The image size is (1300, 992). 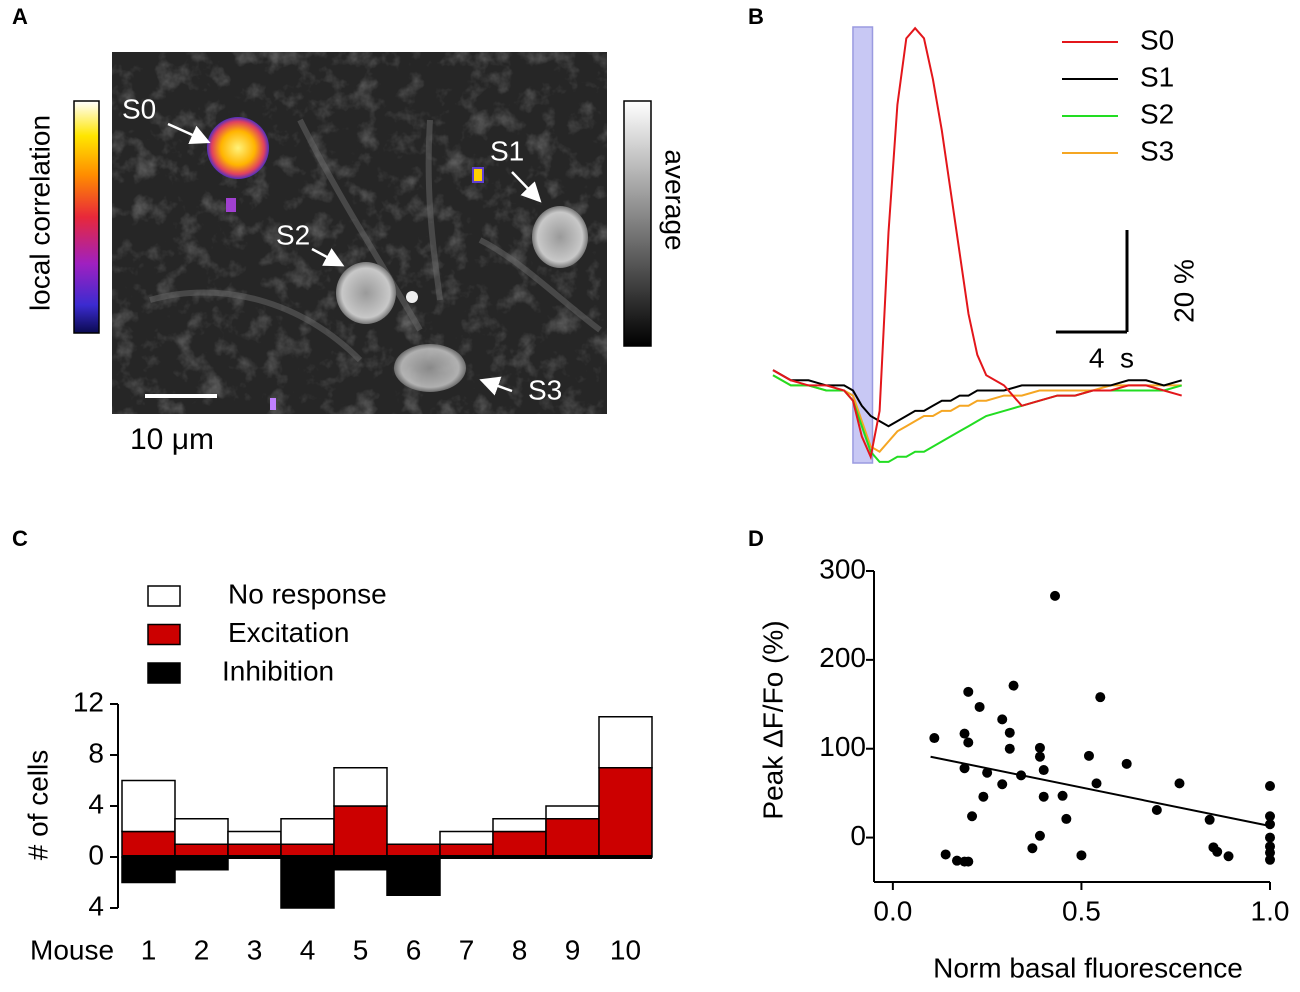 What do you see at coordinates (20, 538) in the screenshot?
I see `panel-letter: C` at bounding box center [20, 538].